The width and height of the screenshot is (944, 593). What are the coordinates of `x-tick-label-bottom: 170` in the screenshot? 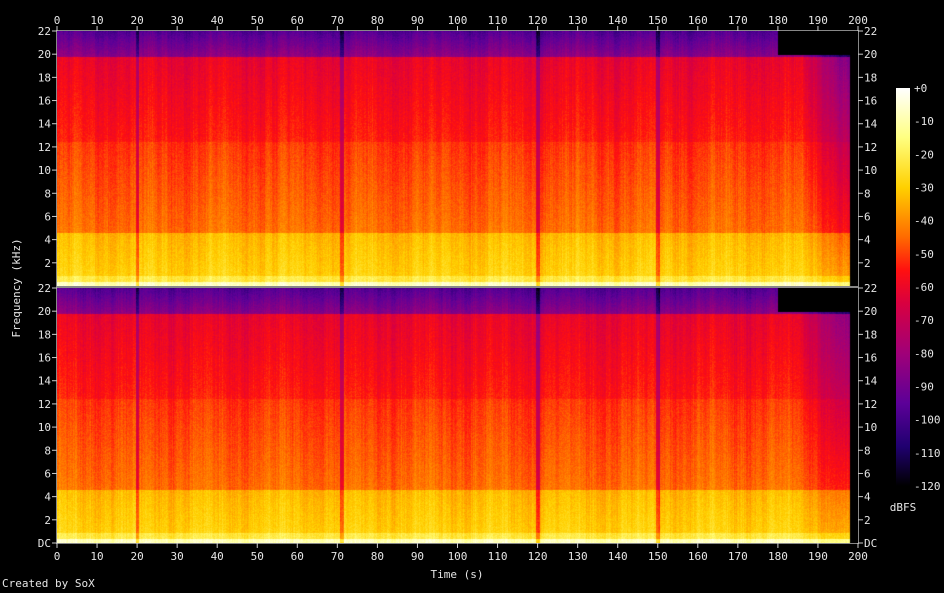 It's located at (738, 556).